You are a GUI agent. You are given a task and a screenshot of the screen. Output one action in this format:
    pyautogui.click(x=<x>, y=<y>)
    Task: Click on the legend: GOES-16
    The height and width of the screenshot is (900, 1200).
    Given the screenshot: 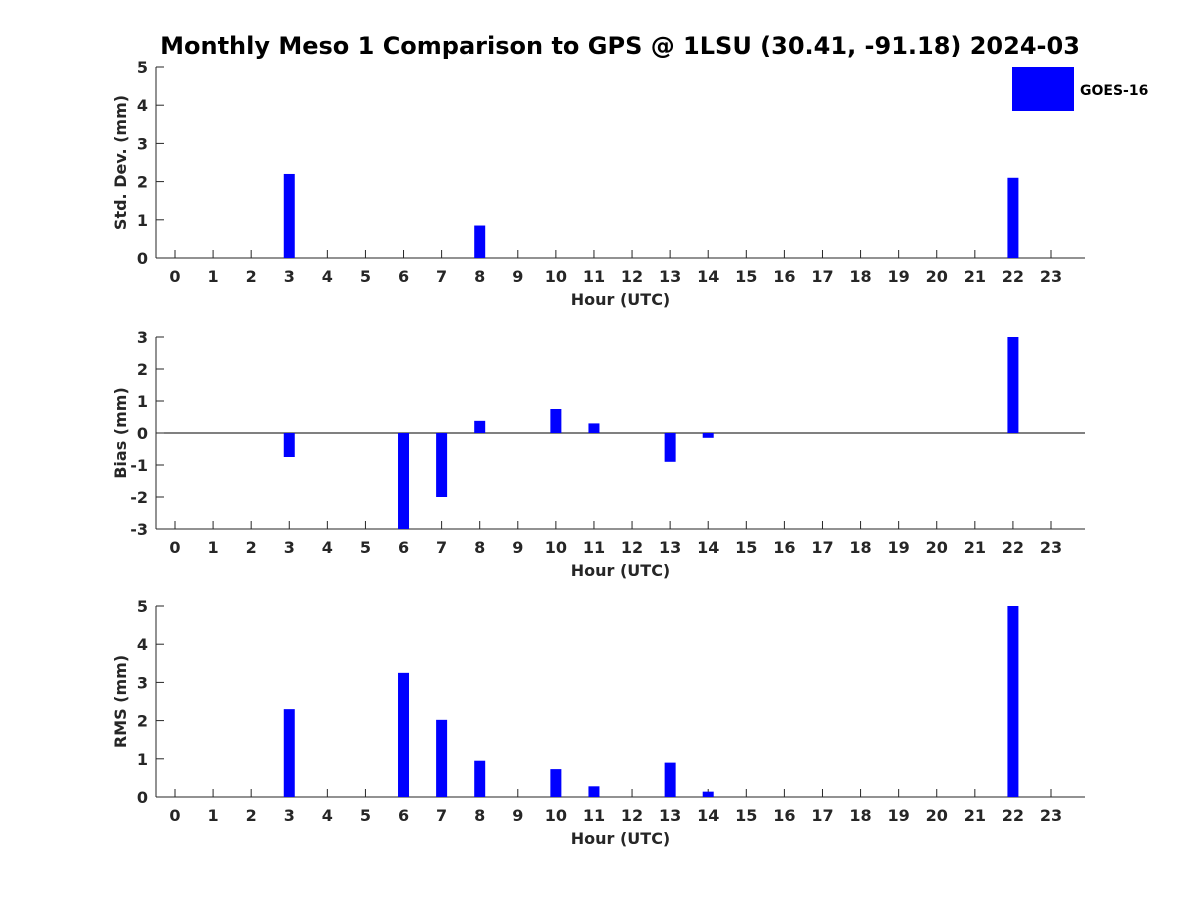 What is the action you would take?
    pyautogui.click(x=1080, y=89)
    